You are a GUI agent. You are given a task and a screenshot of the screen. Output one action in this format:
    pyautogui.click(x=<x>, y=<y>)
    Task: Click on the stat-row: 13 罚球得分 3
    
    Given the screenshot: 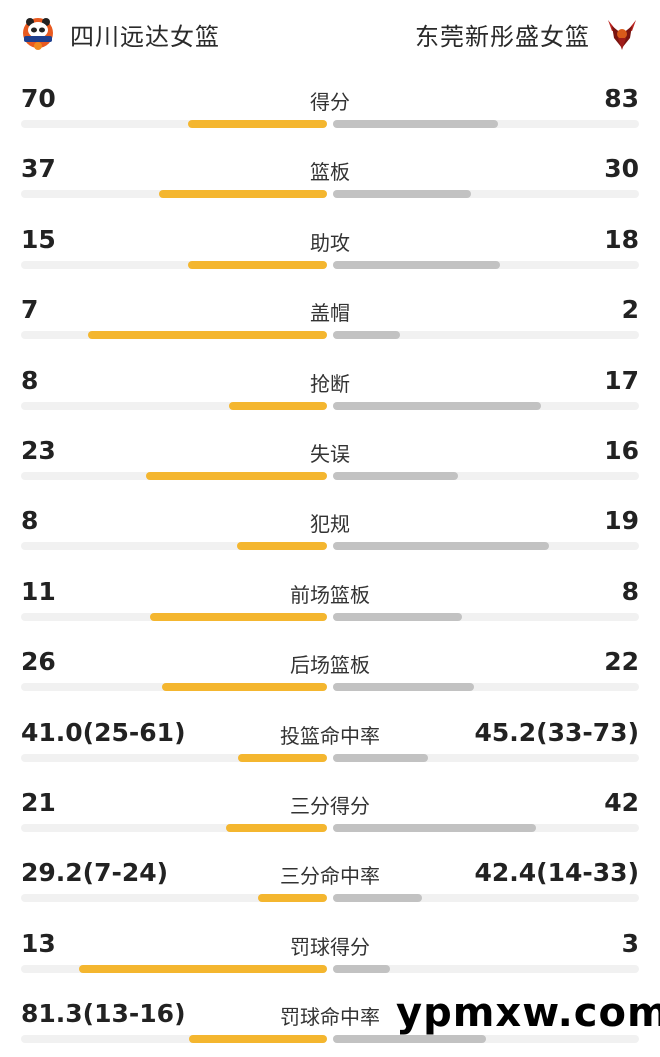 What is the action you would take?
    pyautogui.click(x=330, y=952)
    